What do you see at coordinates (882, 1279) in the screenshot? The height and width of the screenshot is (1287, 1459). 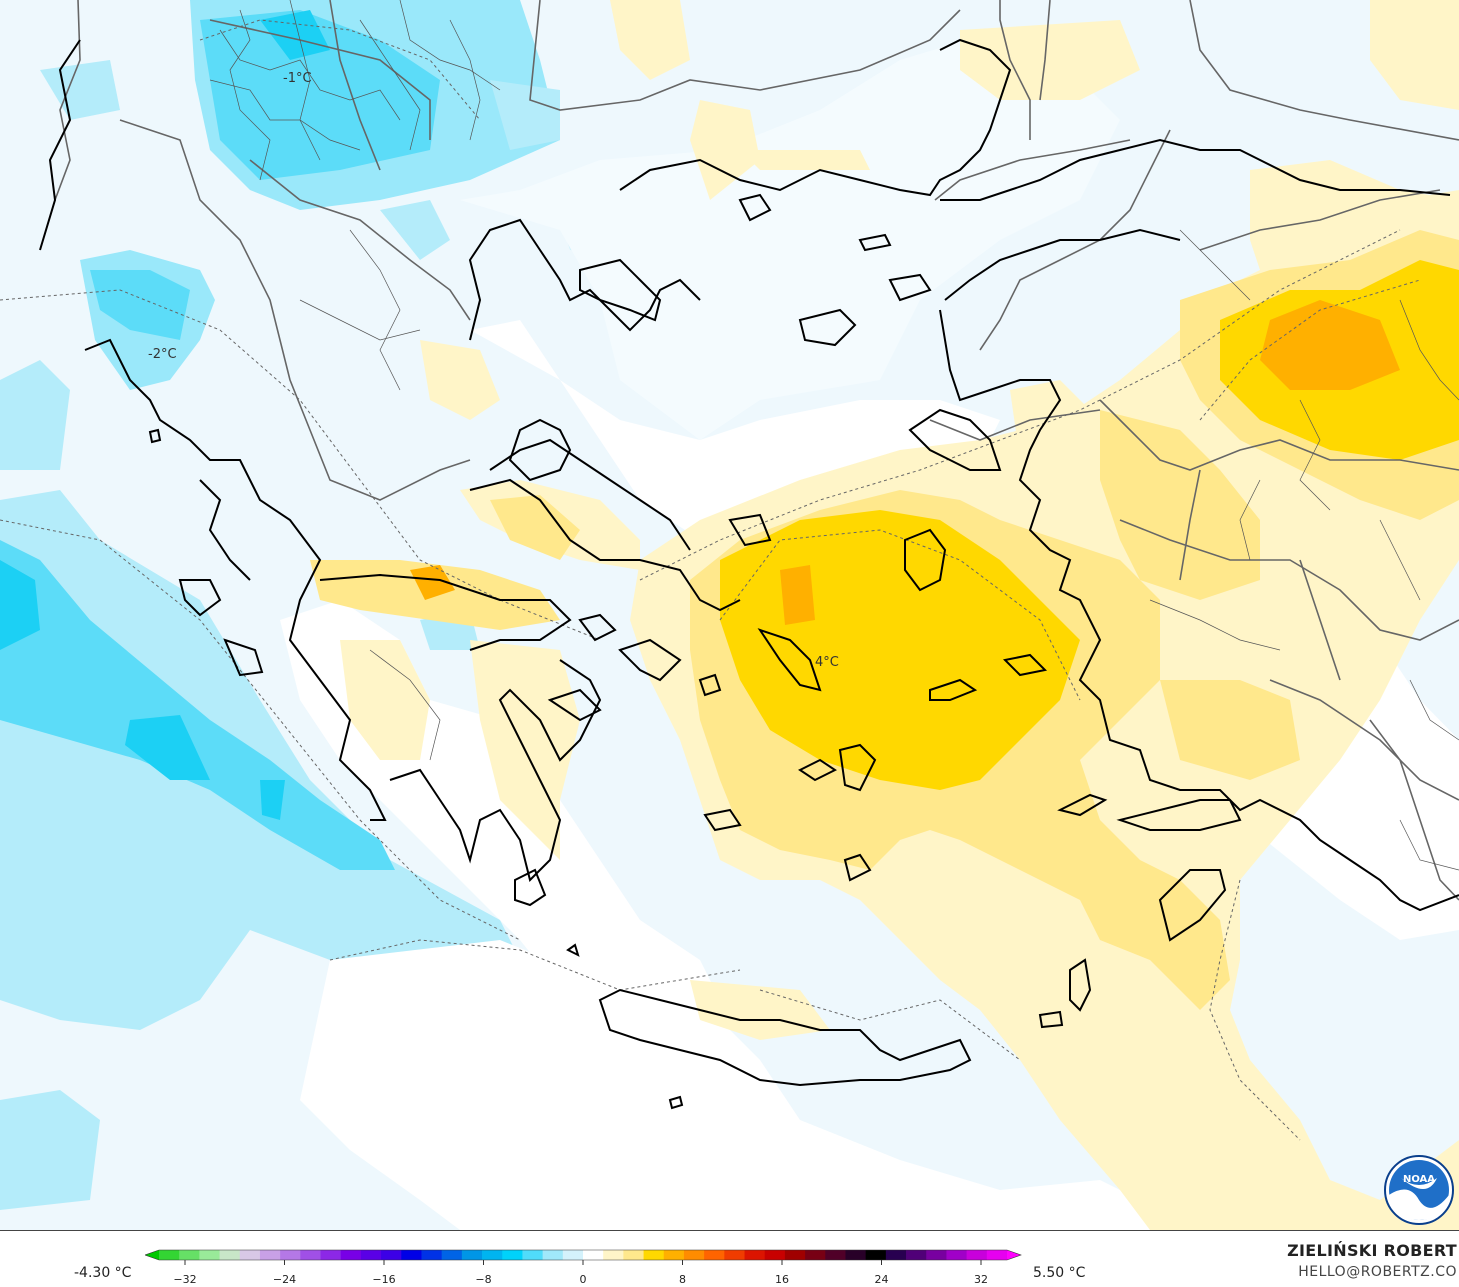 I see `color-scale-tick-label: 24` at bounding box center [882, 1279].